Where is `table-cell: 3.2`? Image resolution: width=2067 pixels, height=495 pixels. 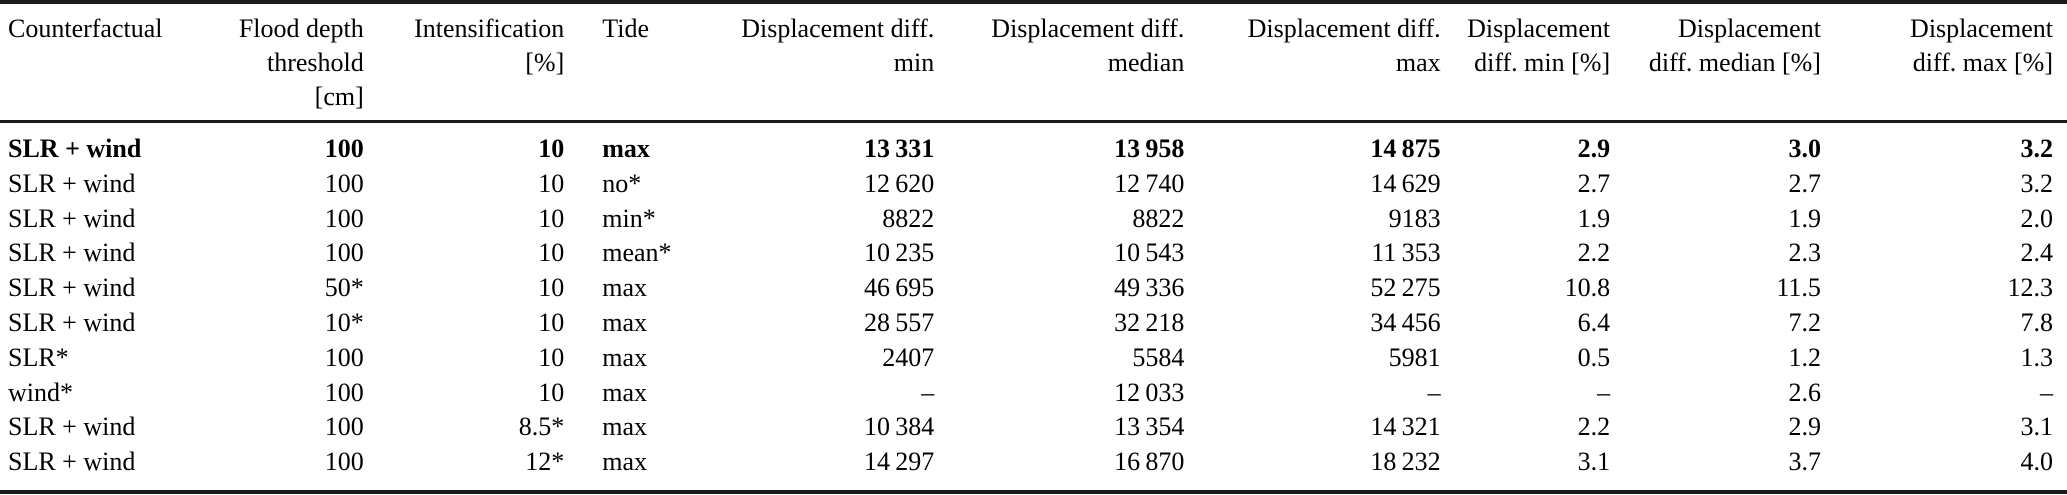
table-cell: 3.2 is located at coordinates (2037, 148).